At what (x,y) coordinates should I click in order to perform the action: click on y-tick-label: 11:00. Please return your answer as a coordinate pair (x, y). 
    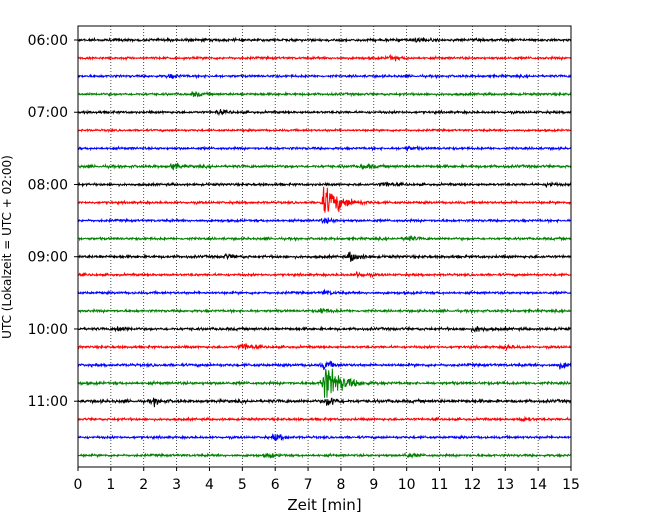
    Looking at the image, I should click on (48, 402).